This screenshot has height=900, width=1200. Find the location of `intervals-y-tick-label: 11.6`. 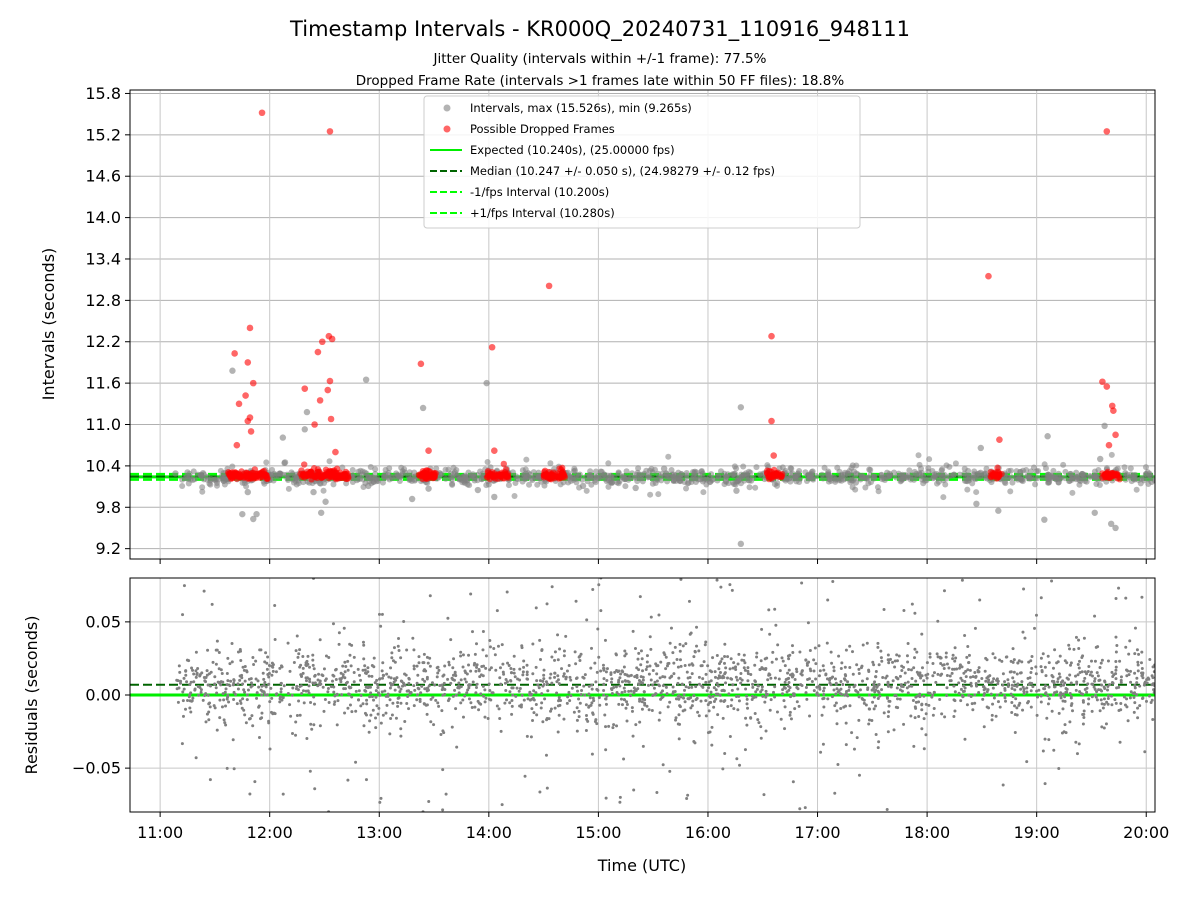

intervals-y-tick-label: 11.6 is located at coordinates (103, 383).